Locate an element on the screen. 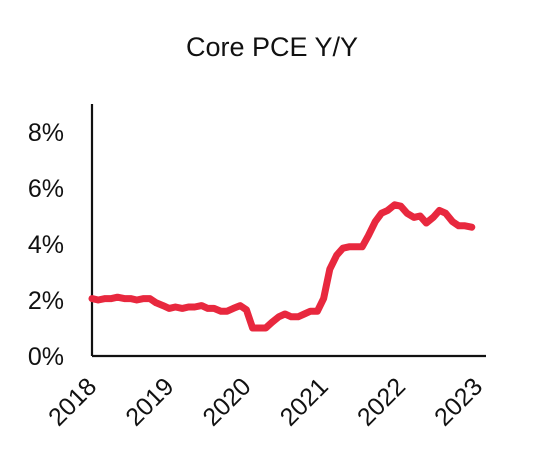  x-tick-label: 2023 is located at coordinates (458, 401).